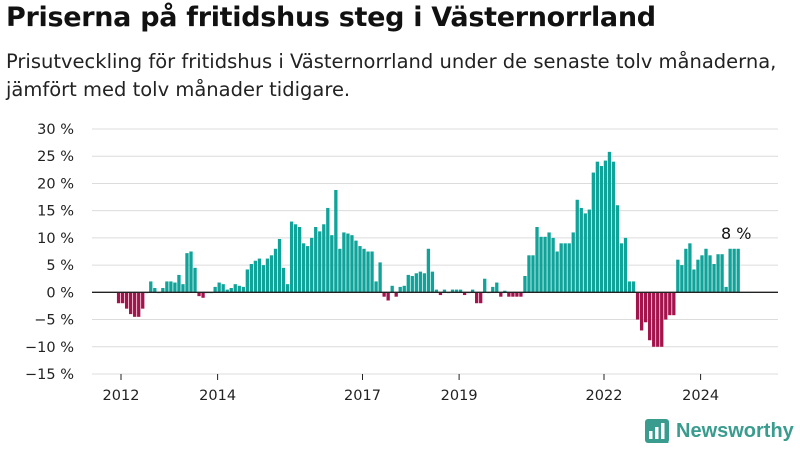 This screenshot has height=450, width=800. I want to click on y-tick-label: 0 %, so click(60, 293).